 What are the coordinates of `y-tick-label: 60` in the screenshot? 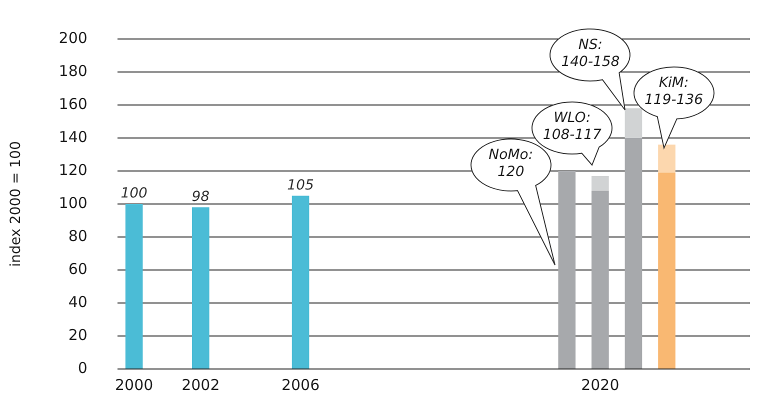 It's located at (78, 269).